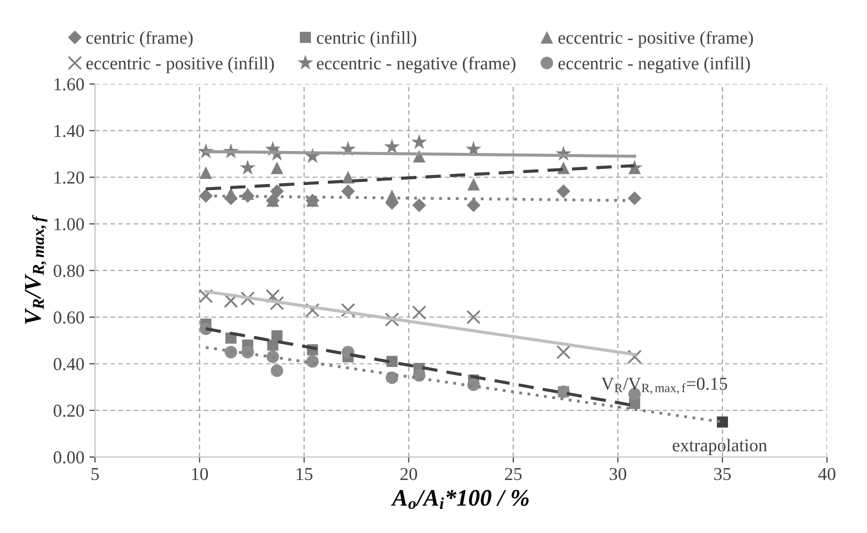  Describe the element at coordinates (139, 39) in the screenshot. I see `legend-label: centric (frame)` at that location.